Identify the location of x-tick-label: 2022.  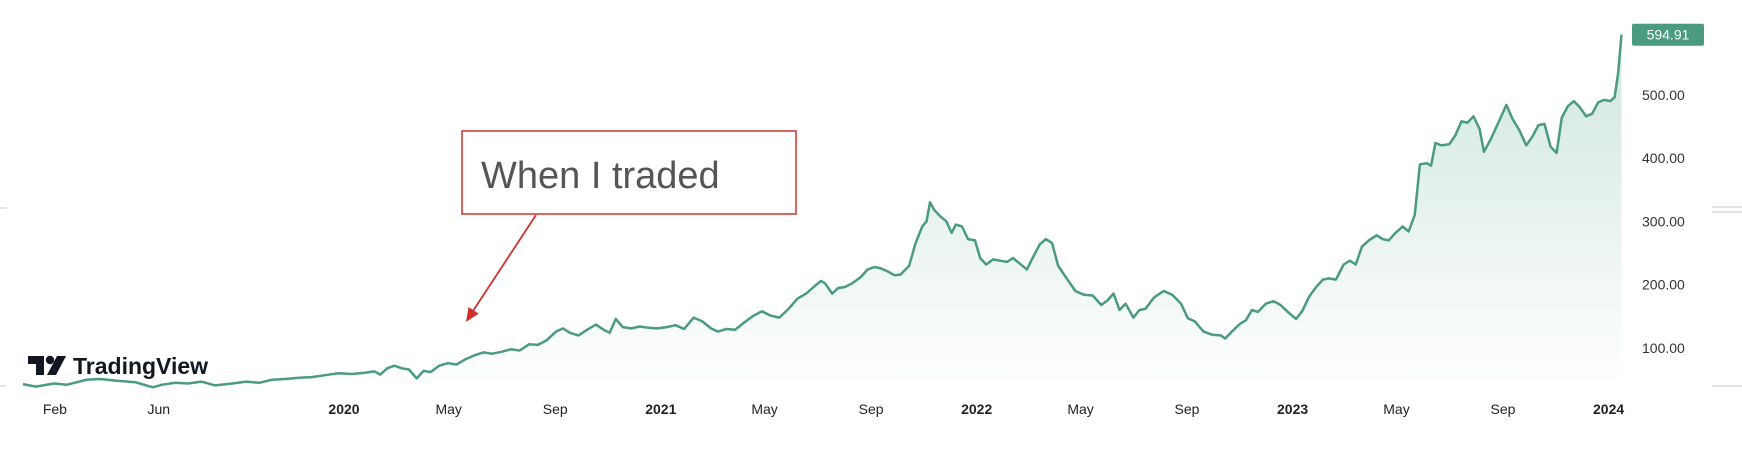
(976, 409).